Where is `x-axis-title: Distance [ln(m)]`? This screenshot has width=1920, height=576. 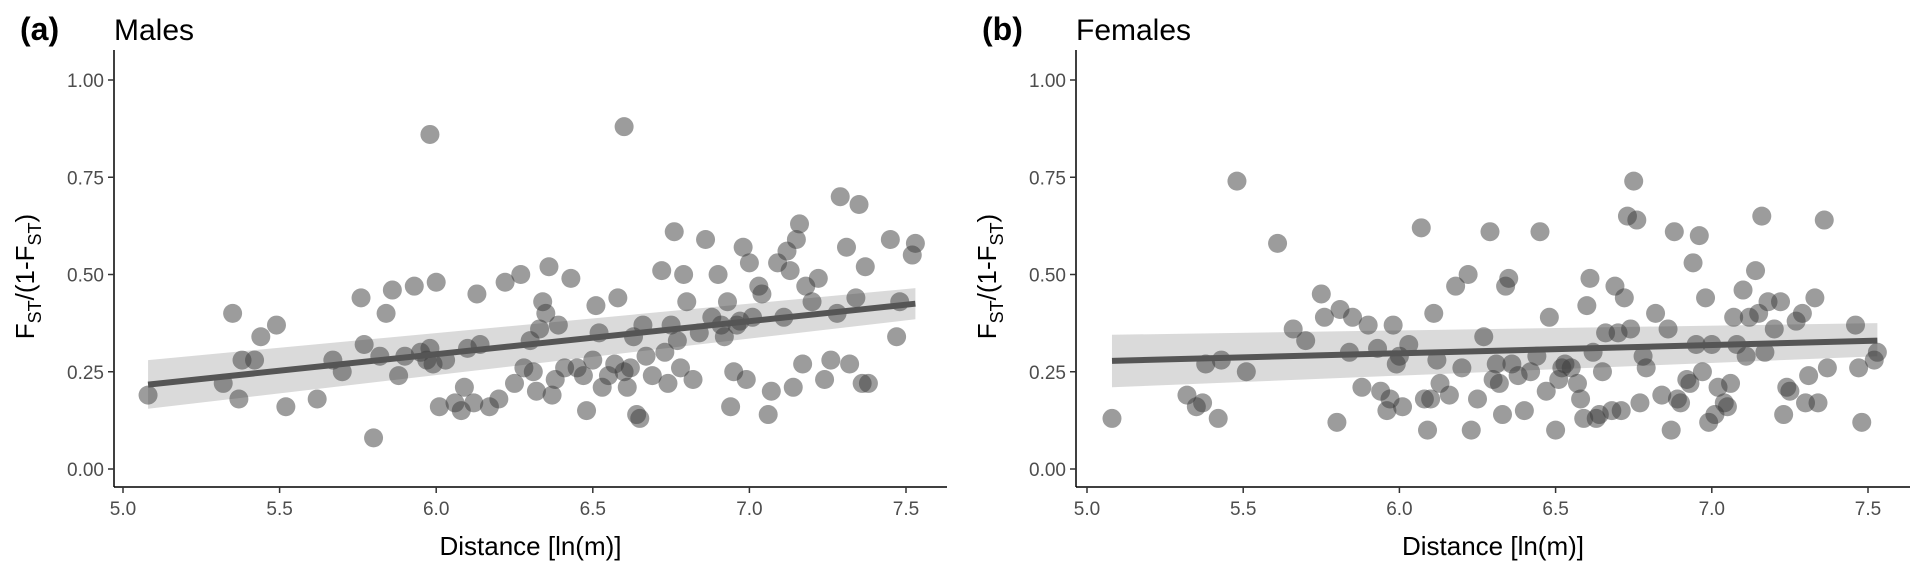
x-axis-title: Distance [ln(m)] is located at coordinates (1493, 546).